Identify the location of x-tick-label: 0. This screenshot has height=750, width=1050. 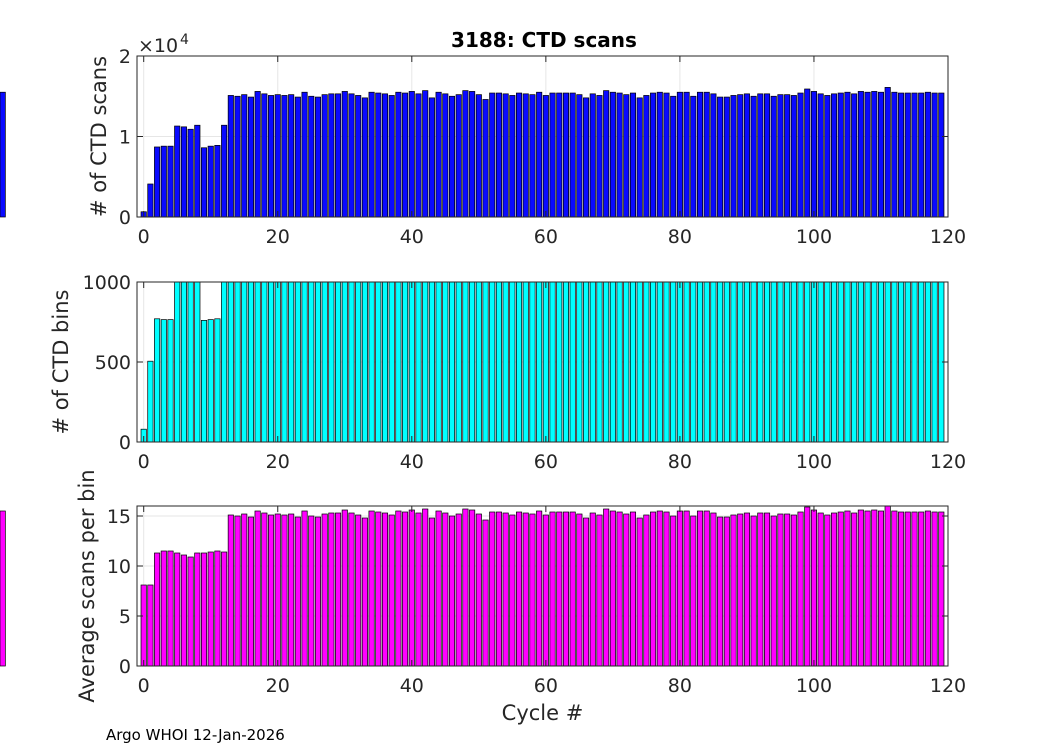
(144, 686).